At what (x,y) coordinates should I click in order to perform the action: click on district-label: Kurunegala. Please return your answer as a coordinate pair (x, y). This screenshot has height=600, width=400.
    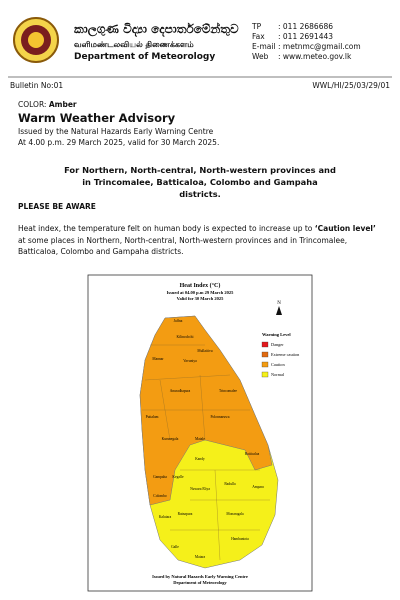
    Looking at the image, I should click on (170, 439).